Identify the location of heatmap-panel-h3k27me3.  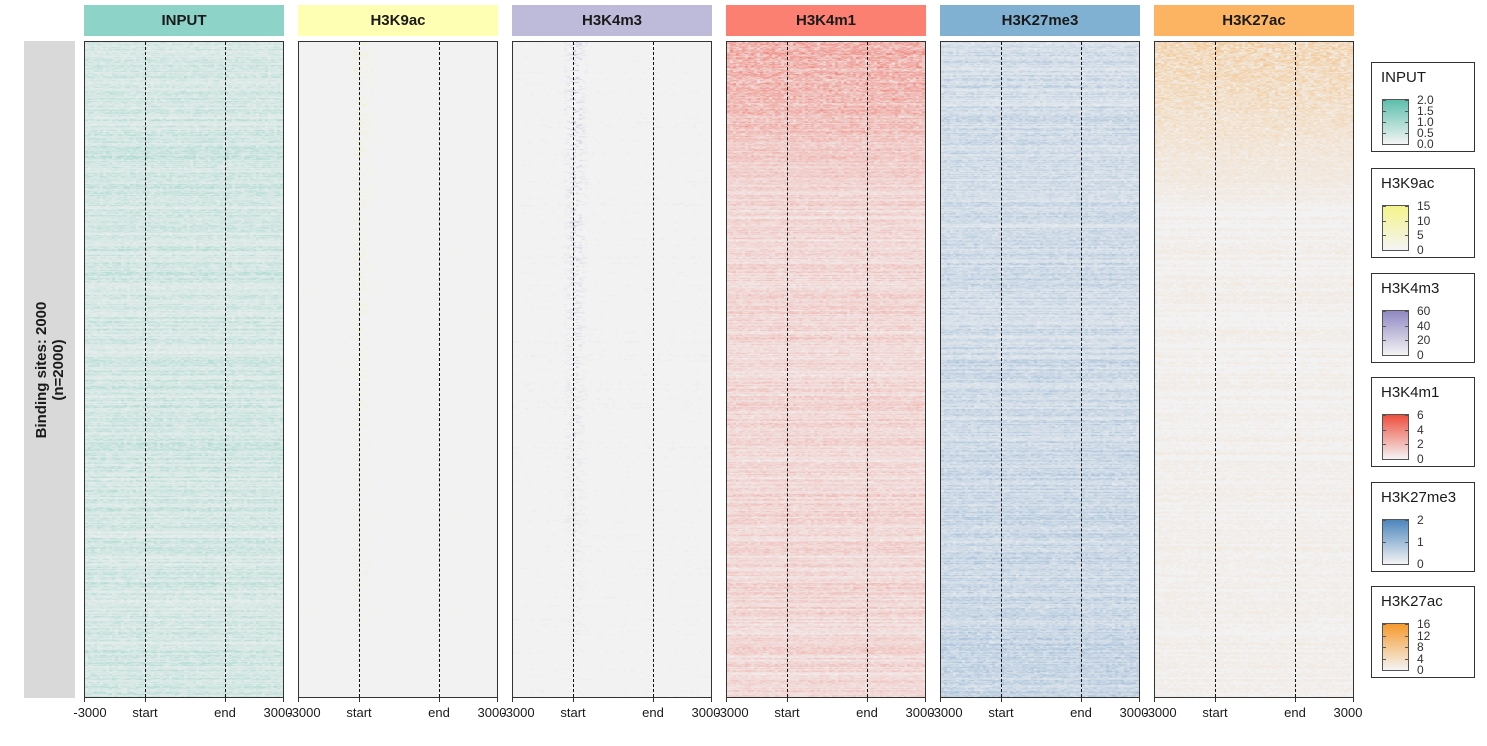
(1040, 369).